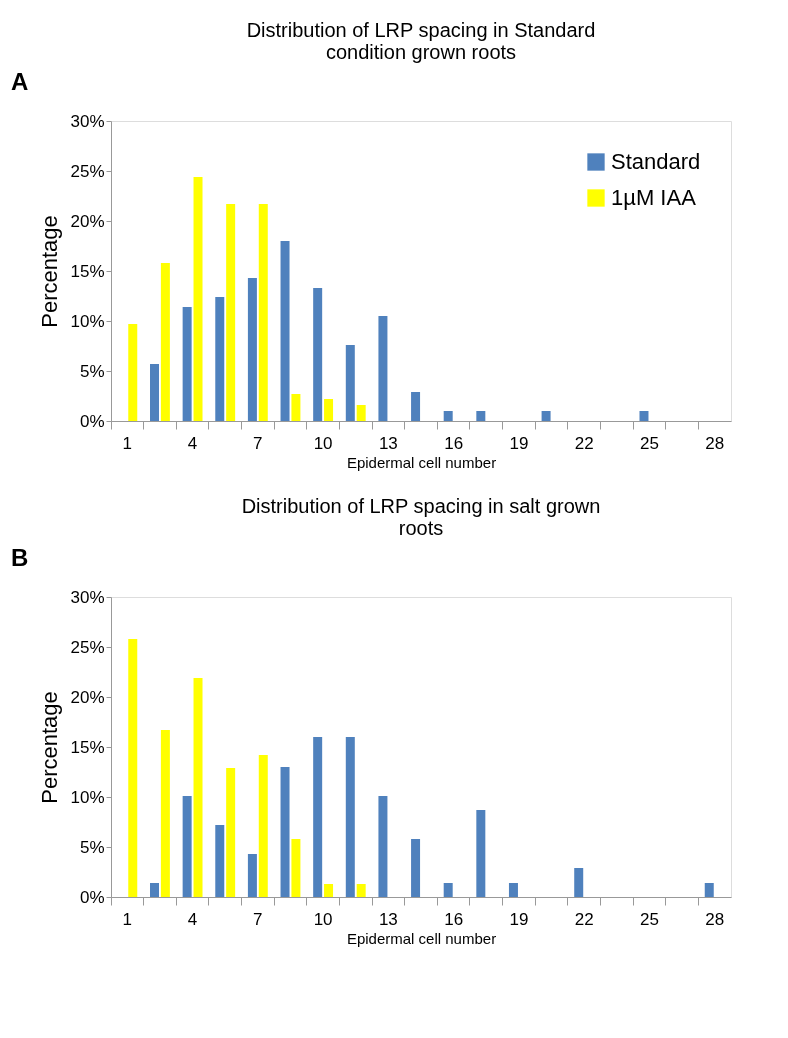  I want to click on text: A, so click(20, 81).